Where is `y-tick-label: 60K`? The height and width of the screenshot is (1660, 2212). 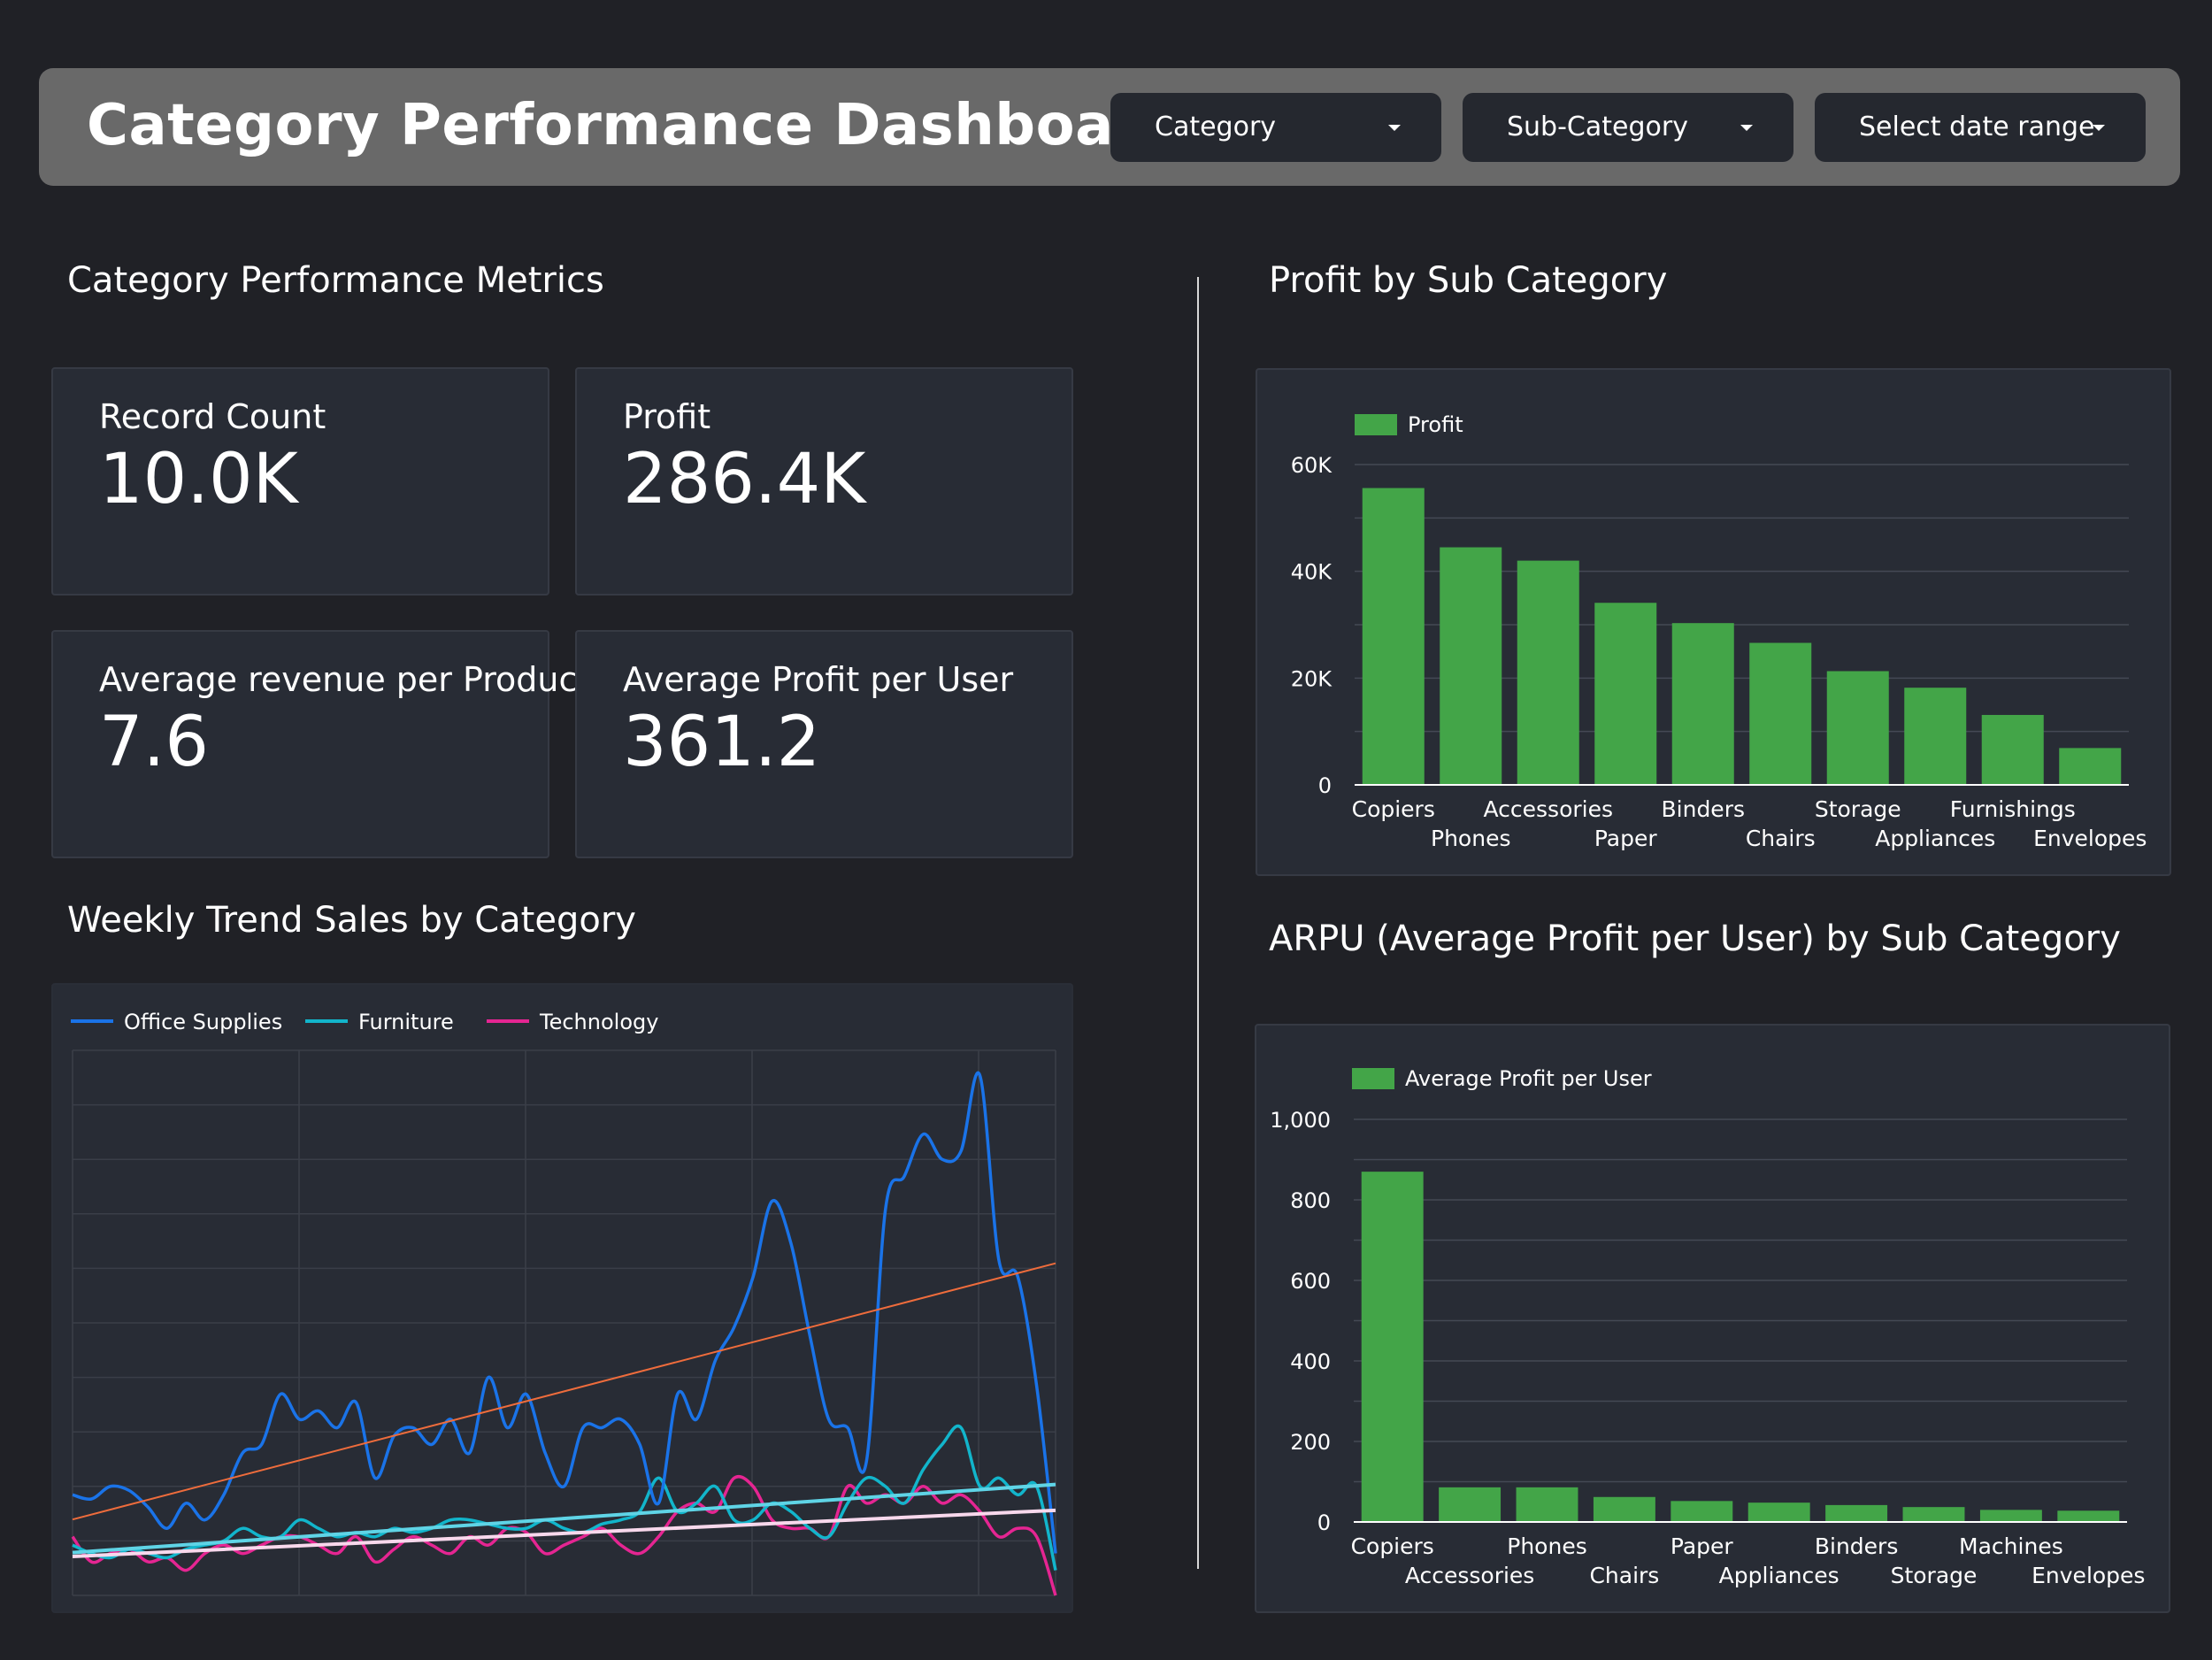 y-tick-label: 60K is located at coordinates (1312, 465).